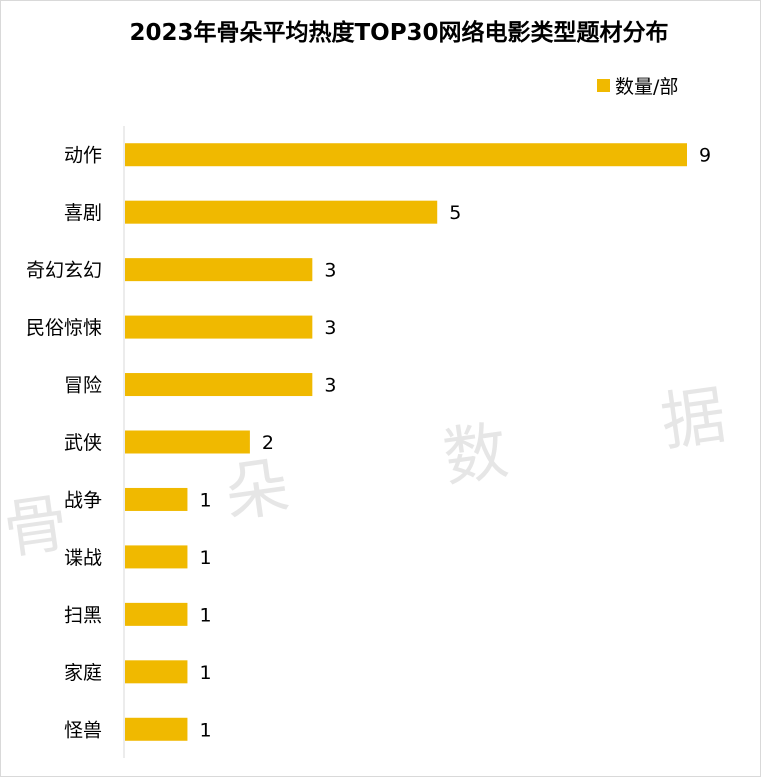 This screenshot has width=761, height=777. I want to click on category-label-9: 家庭, so click(83, 673).